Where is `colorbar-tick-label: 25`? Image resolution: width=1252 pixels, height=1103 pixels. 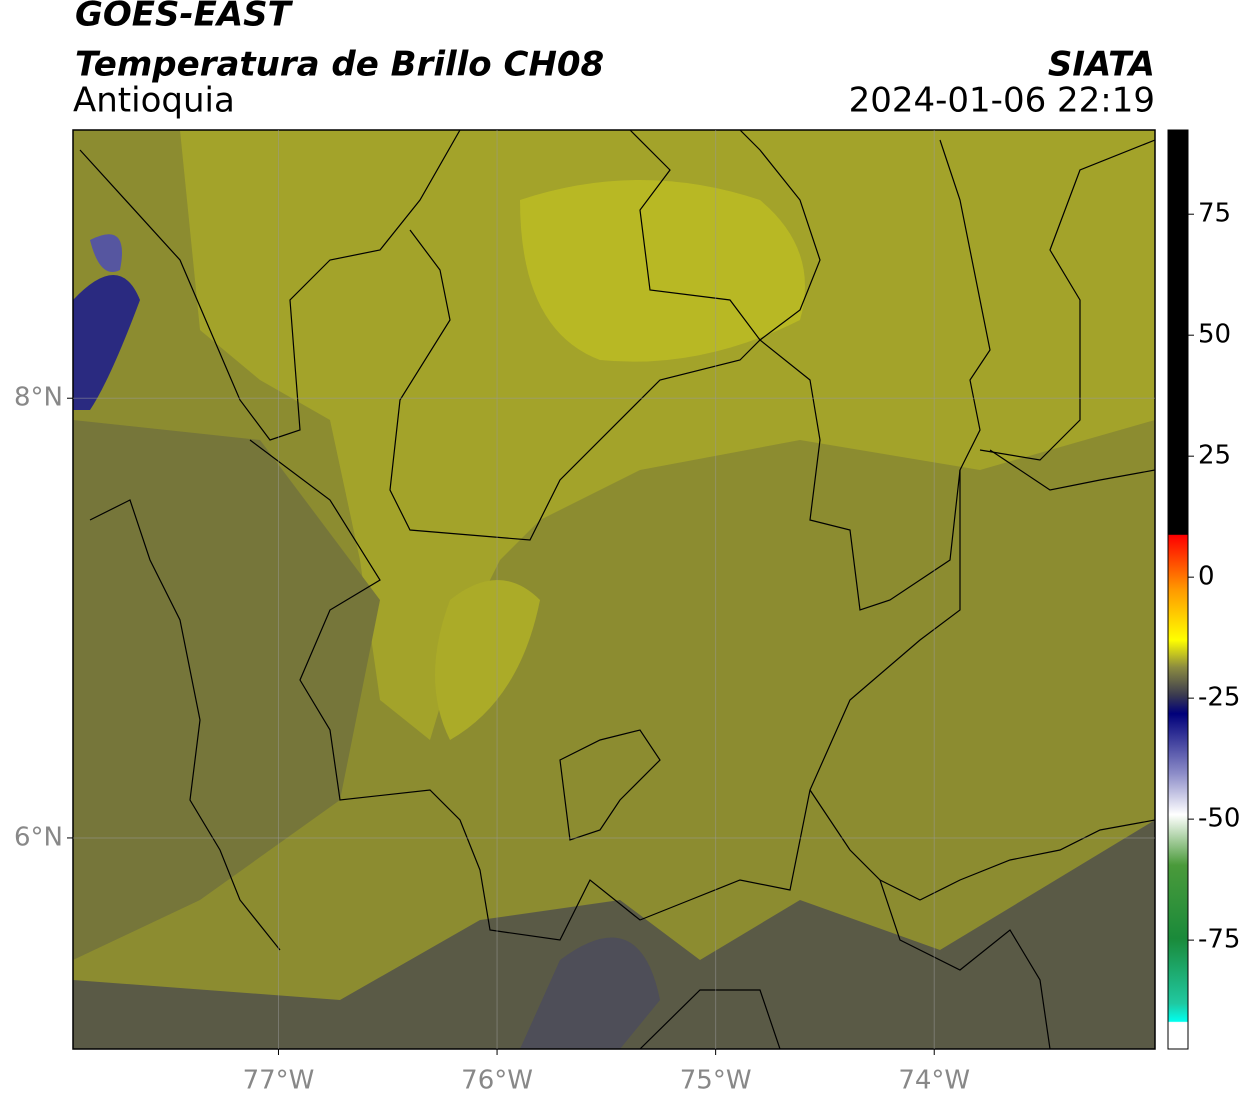 colorbar-tick-label: 25 is located at coordinates (1214, 456).